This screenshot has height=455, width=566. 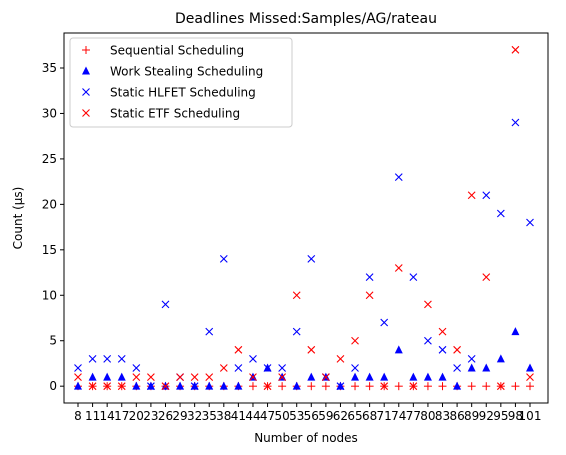 What do you see at coordinates (107, 416) in the screenshot?
I see `x-tick-label: 14` at bounding box center [107, 416].